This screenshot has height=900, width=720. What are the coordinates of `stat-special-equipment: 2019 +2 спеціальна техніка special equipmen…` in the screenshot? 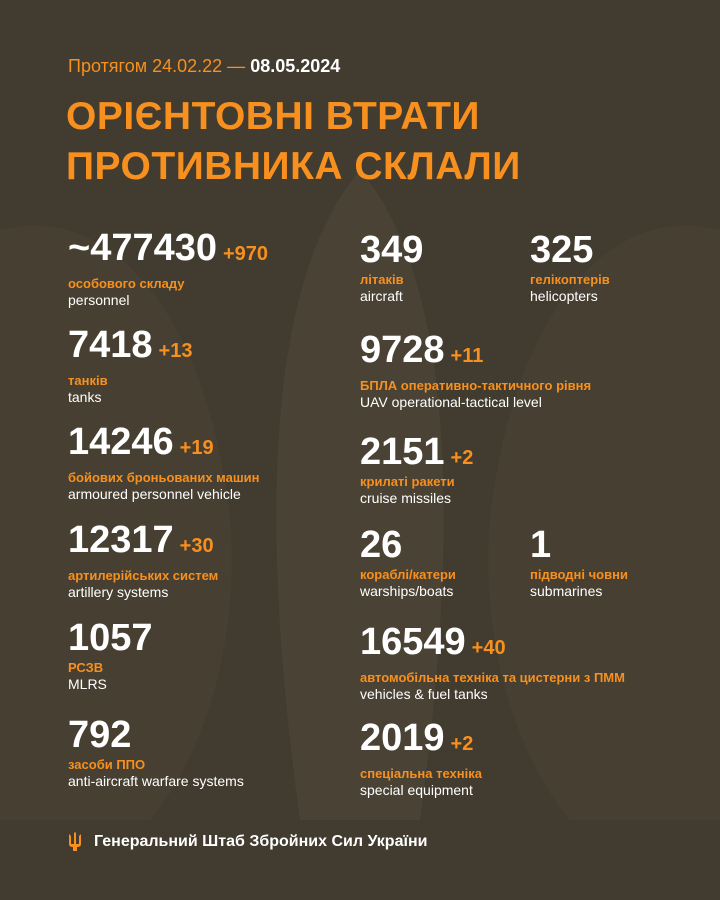 It's located at (421, 758).